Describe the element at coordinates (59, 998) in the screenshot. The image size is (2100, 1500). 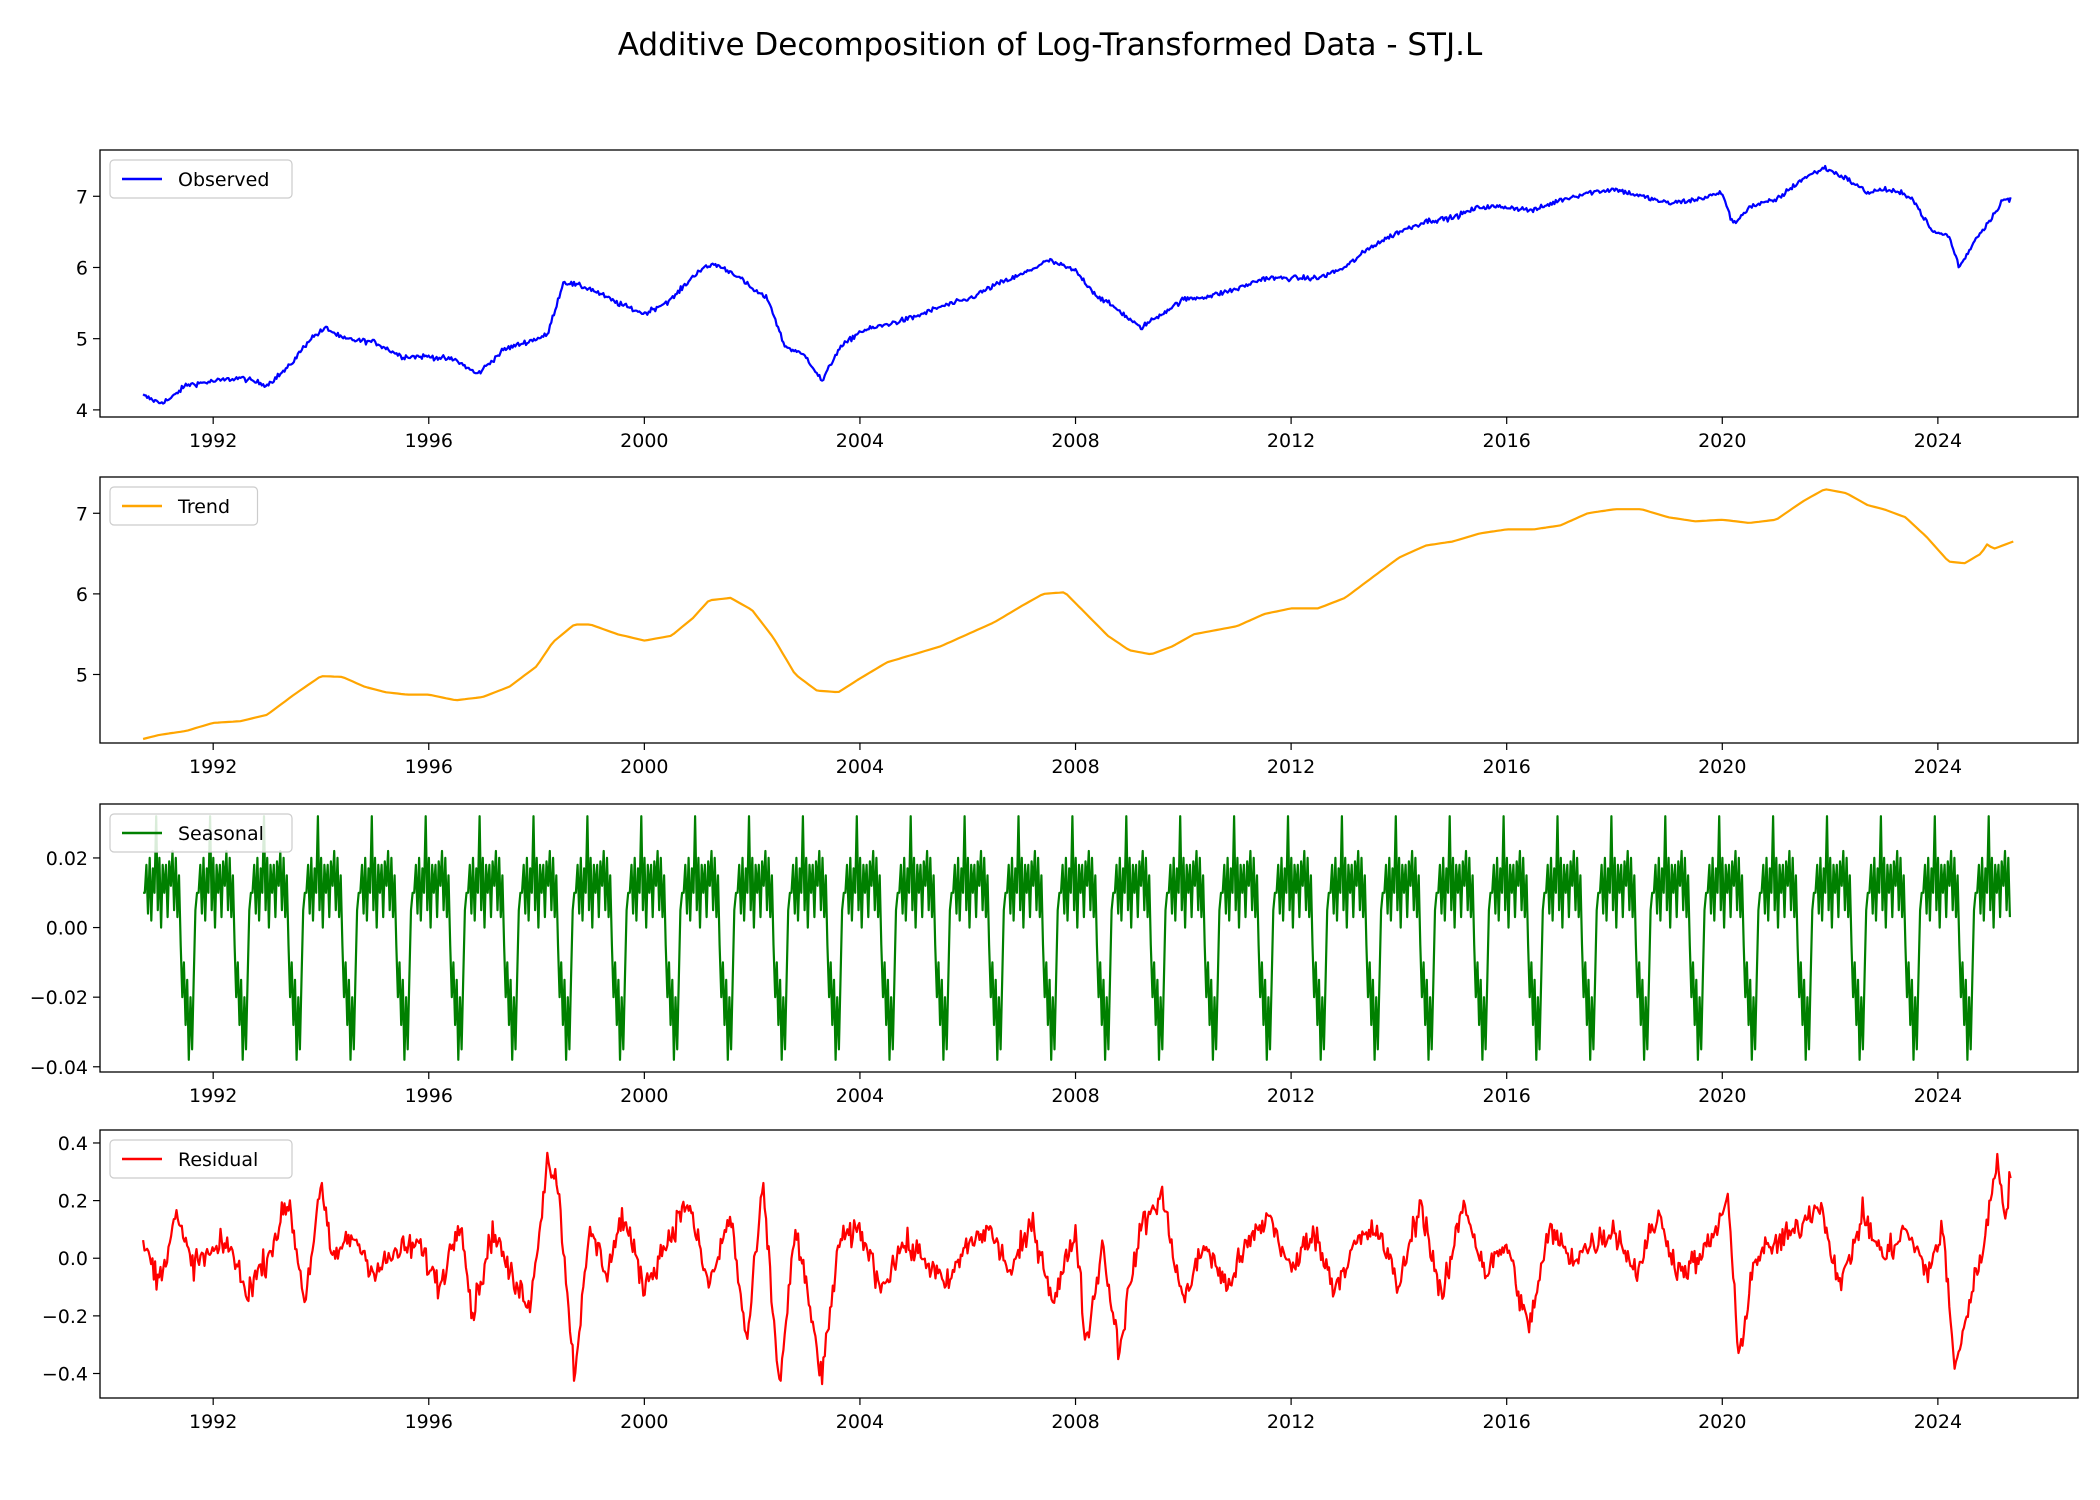
I see `y-tick-label: −0.02` at that location.